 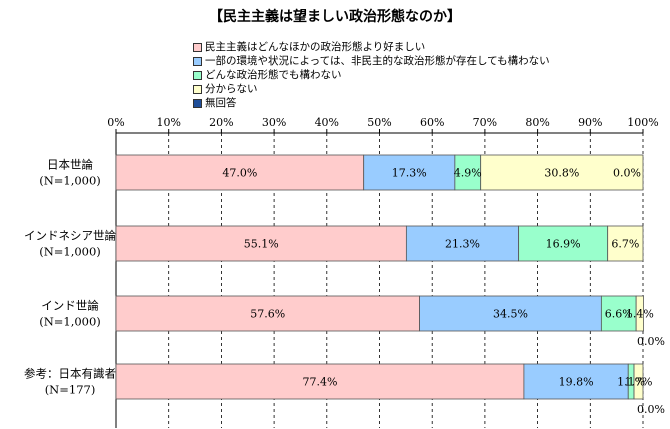 What do you see at coordinates (221, 122) in the screenshot?
I see `x-tick-label: 20%` at bounding box center [221, 122].